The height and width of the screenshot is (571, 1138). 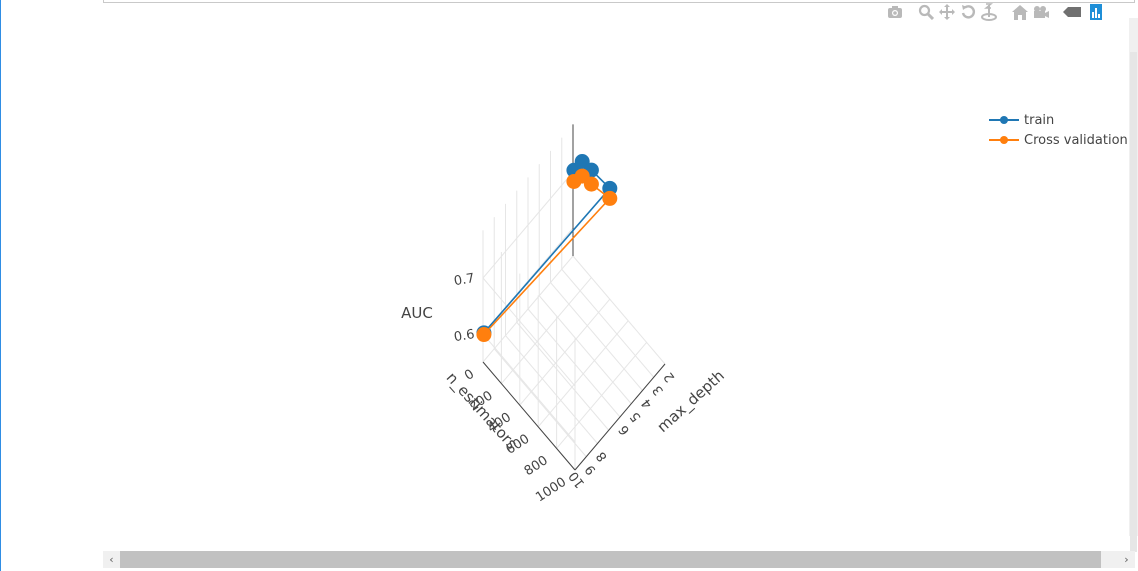 What do you see at coordinates (1004, 140) in the screenshot?
I see `legend-swatch-cross-validation` at bounding box center [1004, 140].